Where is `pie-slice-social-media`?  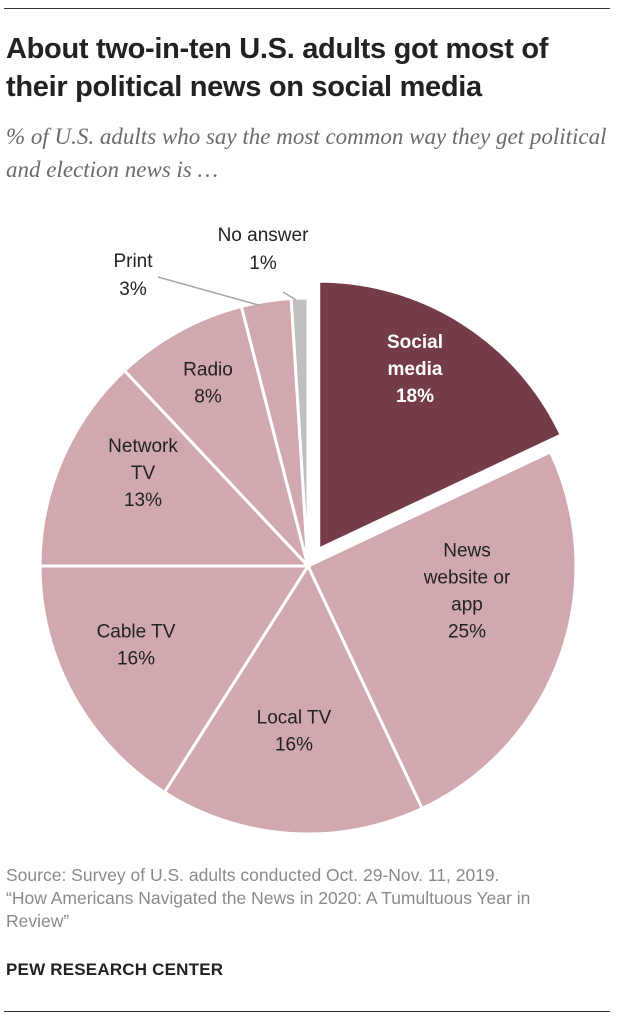 pie-slice-social-media is located at coordinates (440, 415).